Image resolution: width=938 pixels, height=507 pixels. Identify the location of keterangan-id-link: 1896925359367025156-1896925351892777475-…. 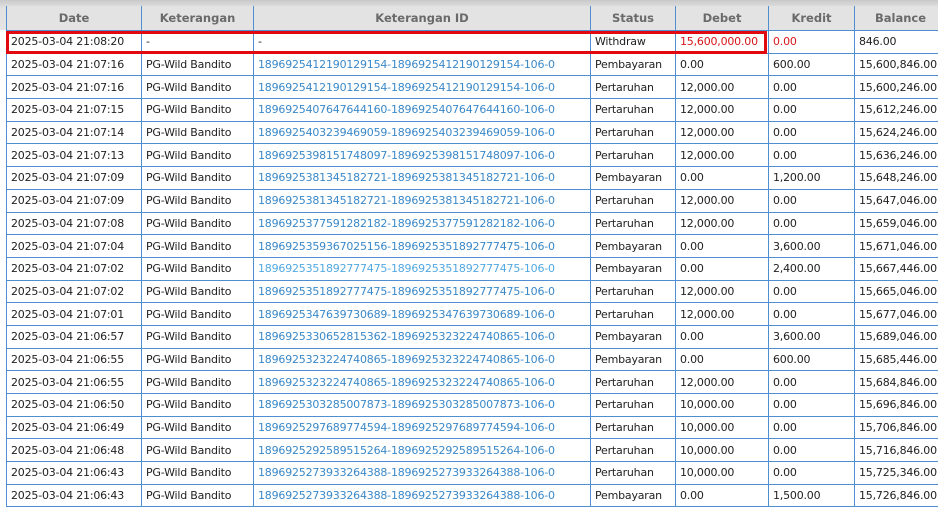
(422, 246).